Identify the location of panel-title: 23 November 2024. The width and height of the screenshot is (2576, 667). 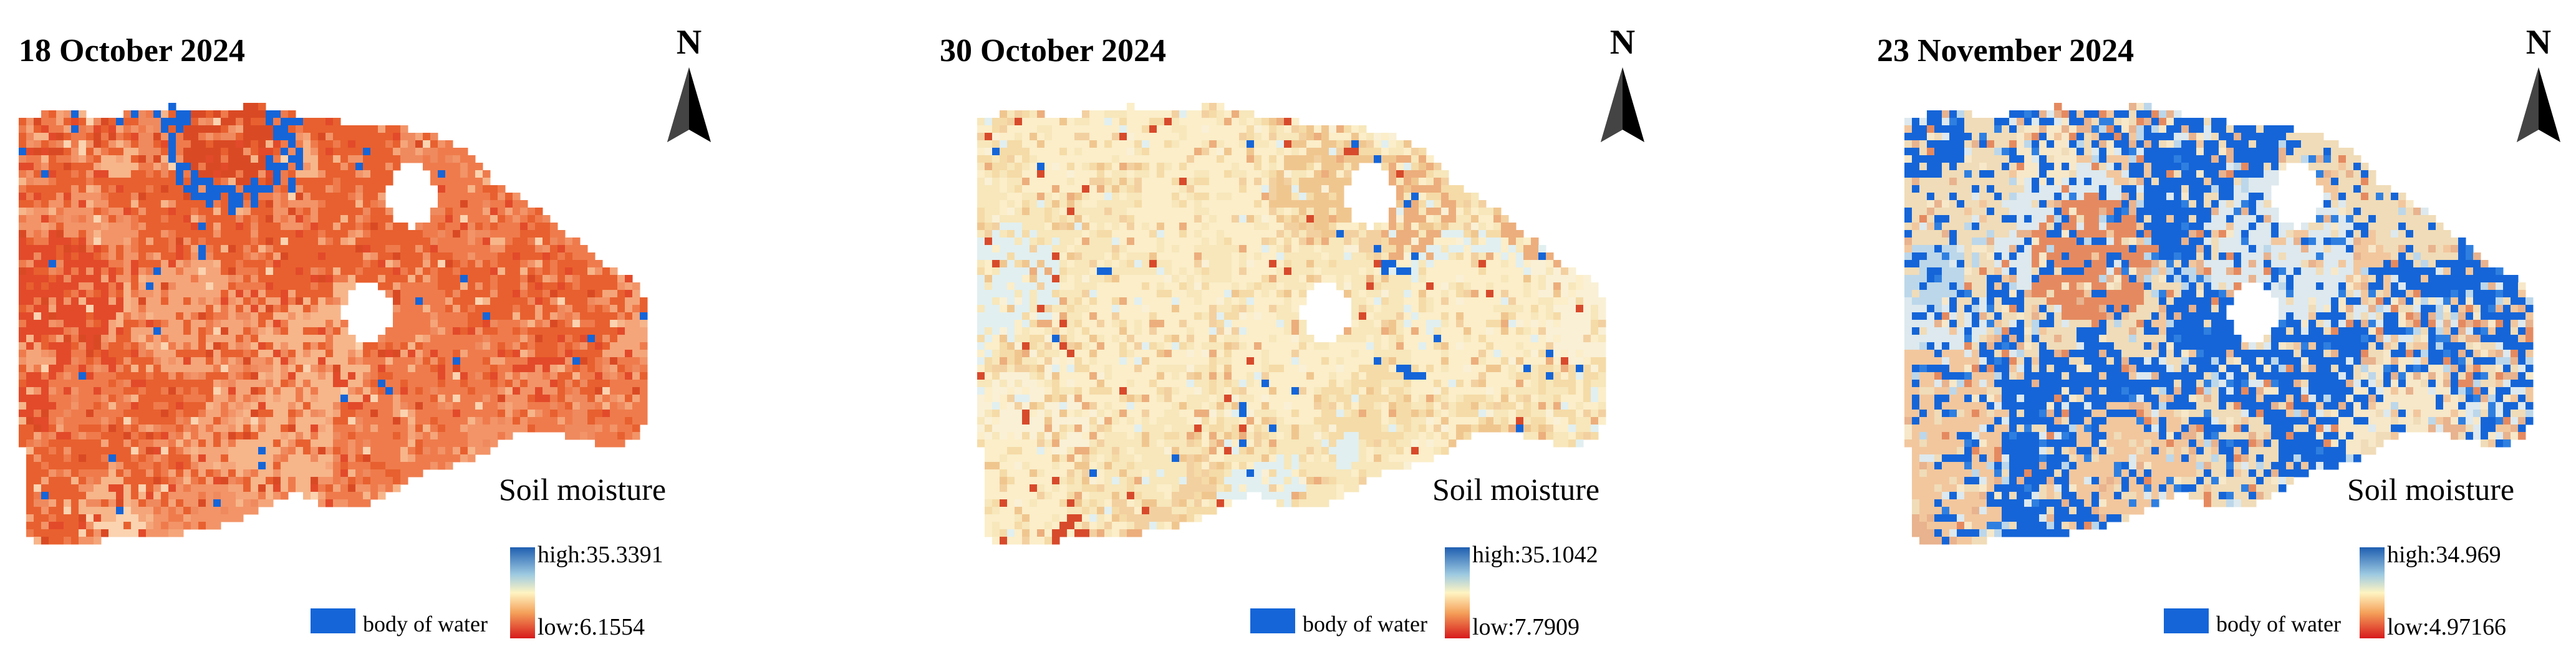
(2006, 51).